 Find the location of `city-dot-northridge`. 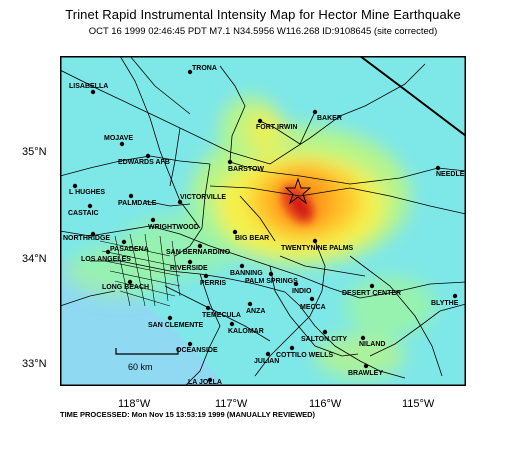

city-dot-northridge is located at coordinates (93, 234).